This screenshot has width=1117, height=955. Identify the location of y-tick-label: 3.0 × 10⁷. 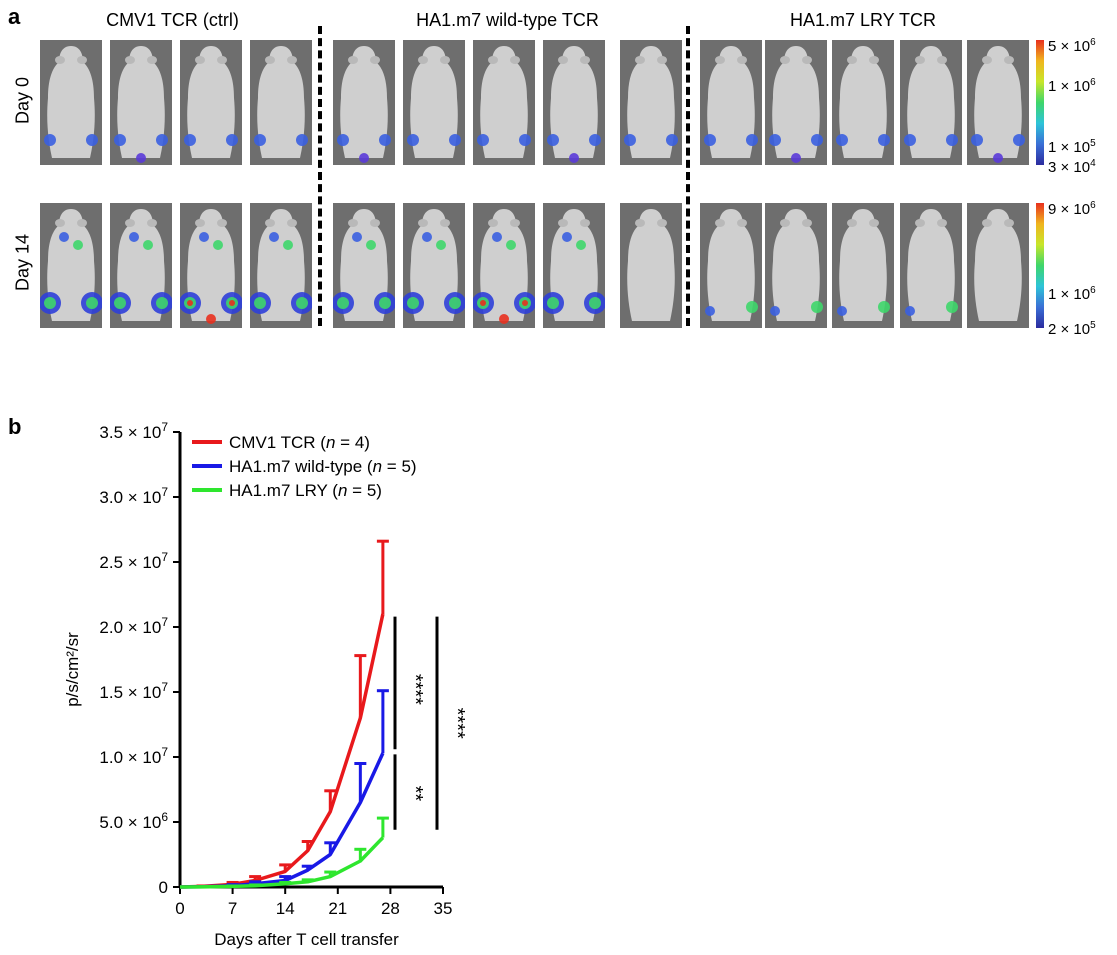
(133, 496).